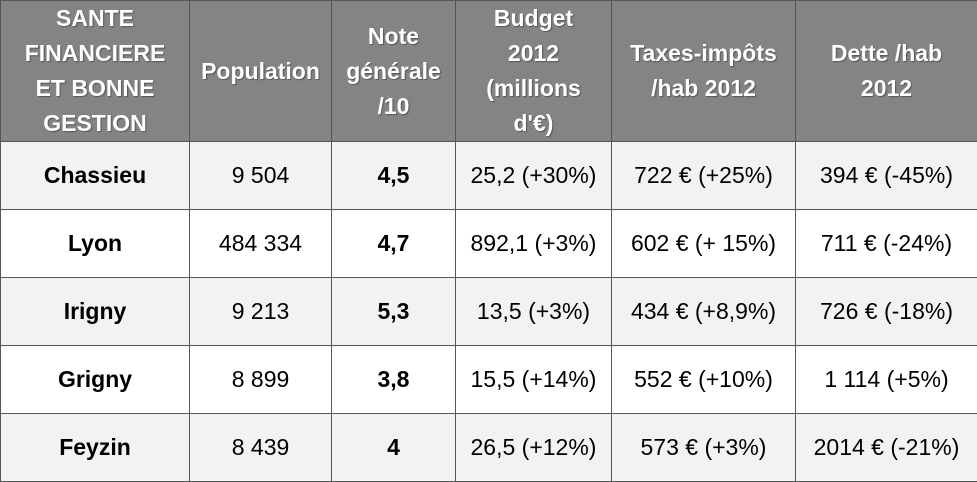  I want to click on score-cell: 4,7, so click(394, 244).